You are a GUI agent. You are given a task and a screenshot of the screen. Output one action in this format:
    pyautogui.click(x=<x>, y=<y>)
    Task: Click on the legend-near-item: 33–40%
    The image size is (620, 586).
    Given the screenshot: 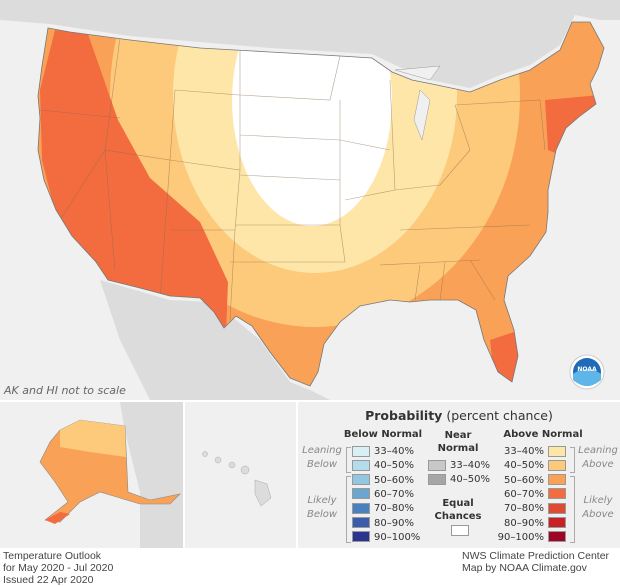 What is the action you would take?
    pyautogui.click(x=459, y=465)
    